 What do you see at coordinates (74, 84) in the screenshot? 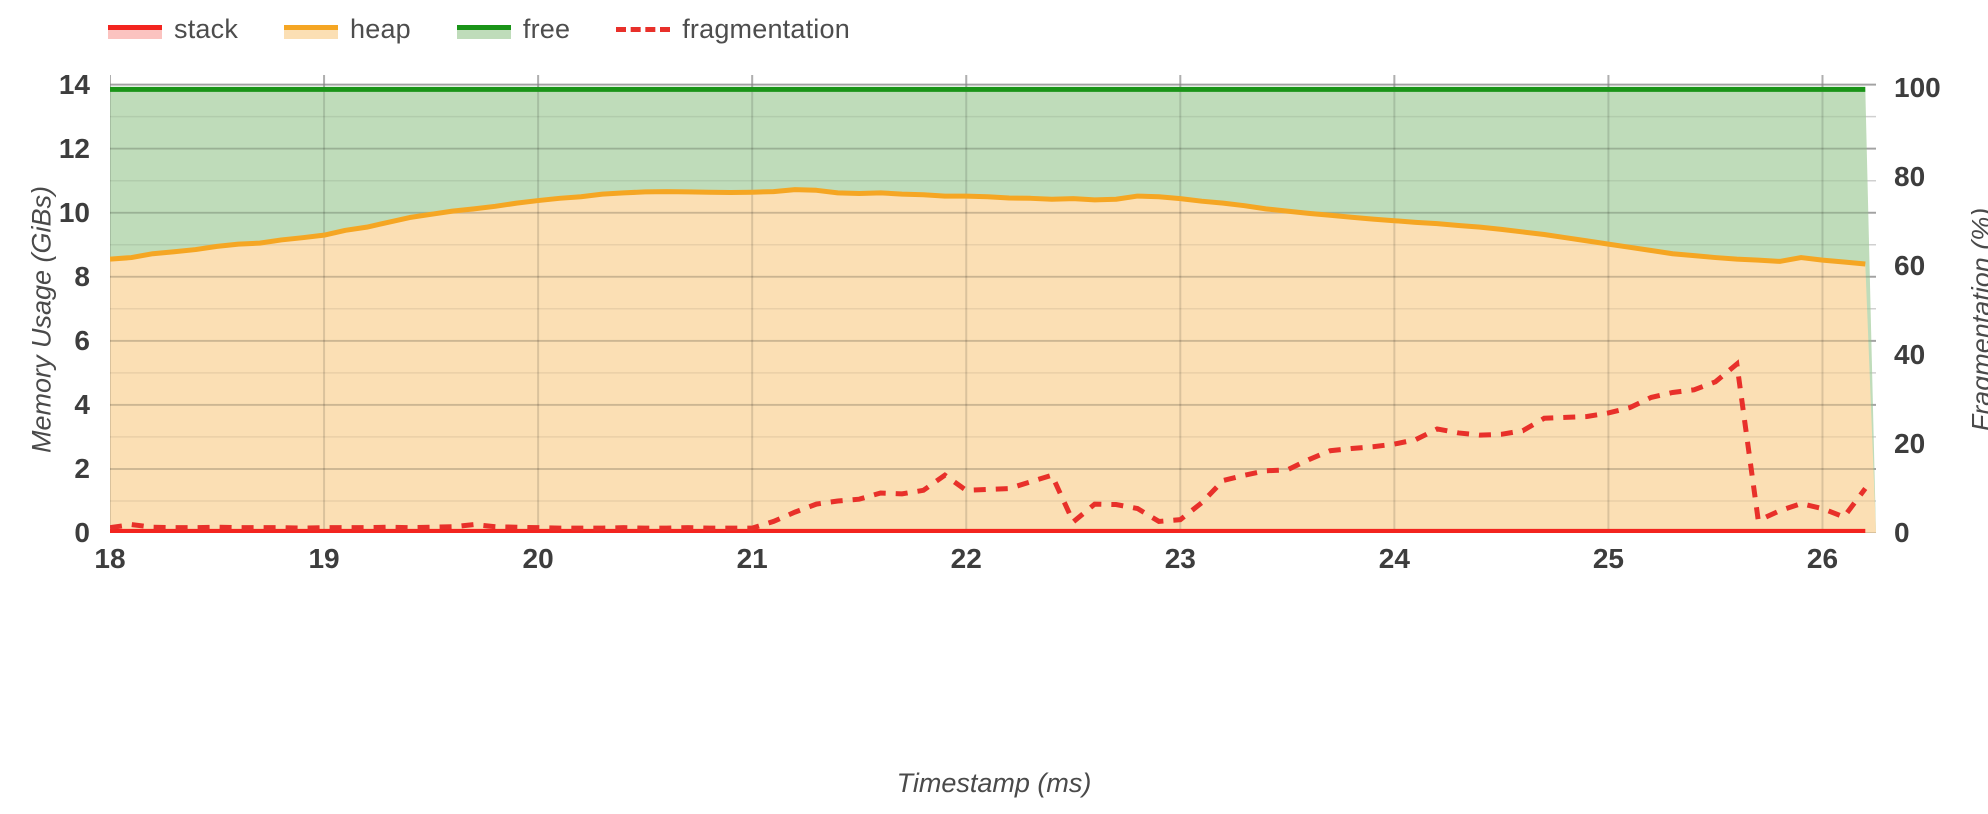
I see `y-axis-left-tick-14: 14` at bounding box center [74, 84].